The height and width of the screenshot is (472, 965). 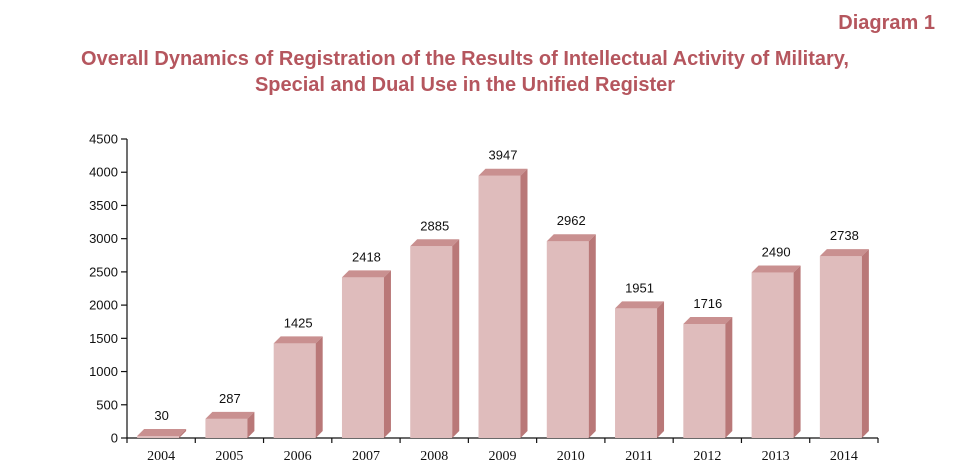 I want to click on bar-value-label: 2738, so click(x=844, y=235).